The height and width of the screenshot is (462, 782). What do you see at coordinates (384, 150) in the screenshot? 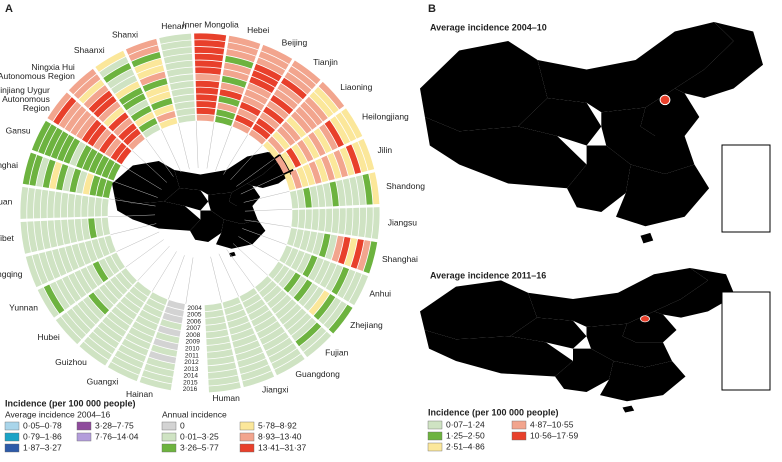
I see `province-label-line: Jilin` at bounding box center [384, 150].